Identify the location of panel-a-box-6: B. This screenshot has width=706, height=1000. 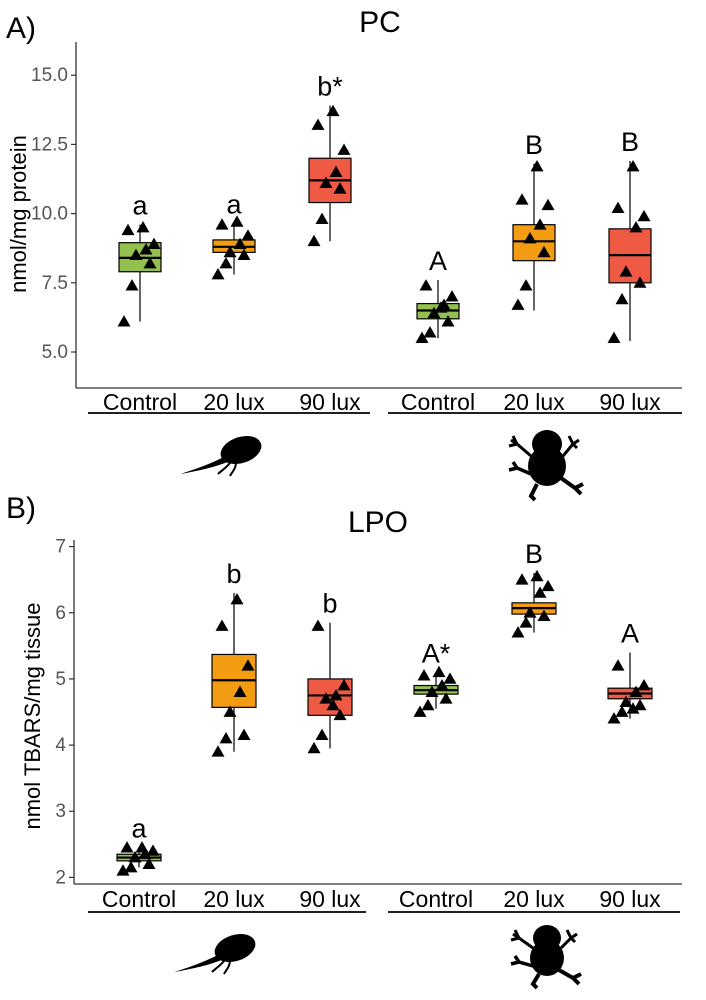
(629, 235).